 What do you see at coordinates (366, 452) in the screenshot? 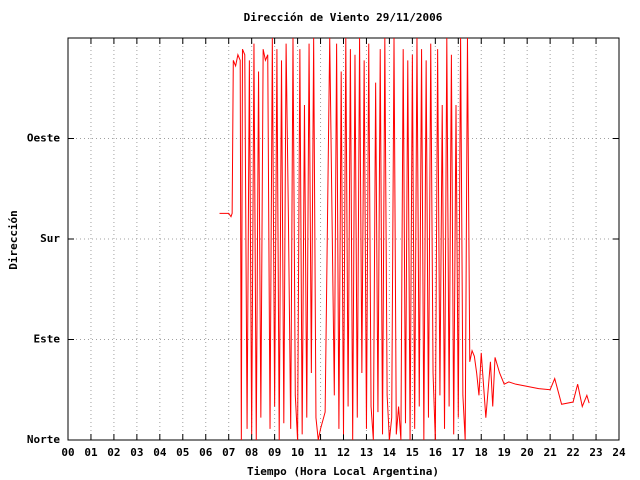
I see `x-tick-label: 13` at bounding box center [366, 452].